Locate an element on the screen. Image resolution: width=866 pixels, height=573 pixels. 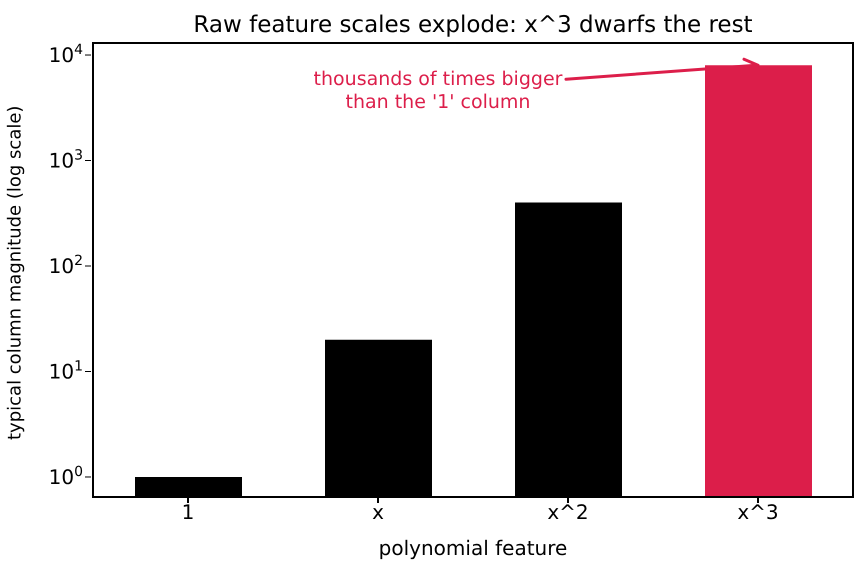
y-axis-title: typical column magnitude (log scale) is located at coordinates (15, 273).